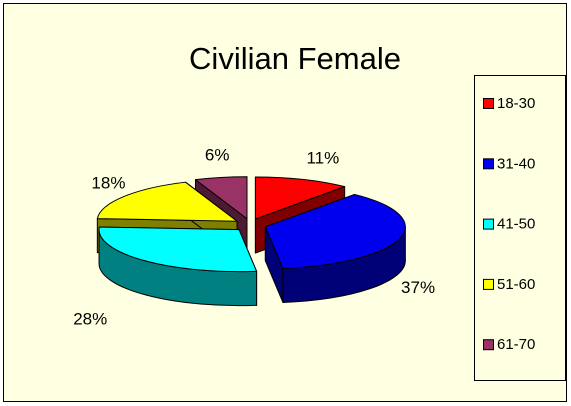 This screenshot has width=571, height=406. Describe the element at coordinates (418, 287) in the screenshot. I see `data-label: 37%` at that location.